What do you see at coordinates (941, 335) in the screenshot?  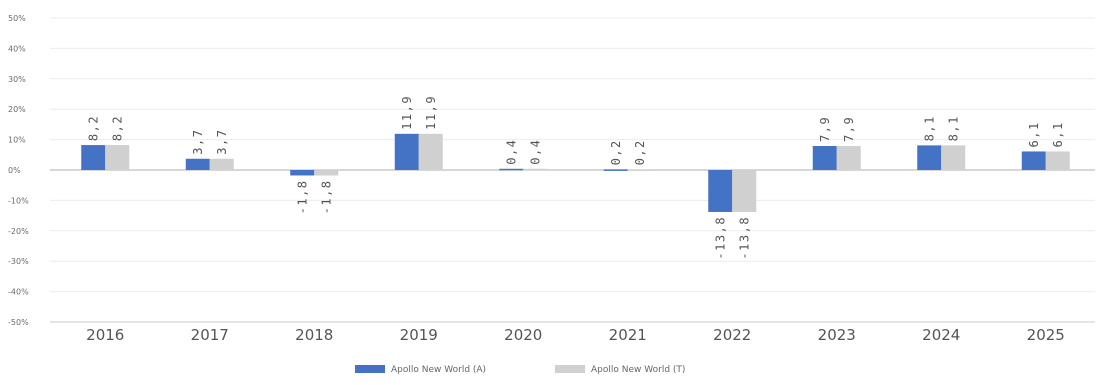 I see `x-tick-label: 2024` at bounding box center [941, 335].